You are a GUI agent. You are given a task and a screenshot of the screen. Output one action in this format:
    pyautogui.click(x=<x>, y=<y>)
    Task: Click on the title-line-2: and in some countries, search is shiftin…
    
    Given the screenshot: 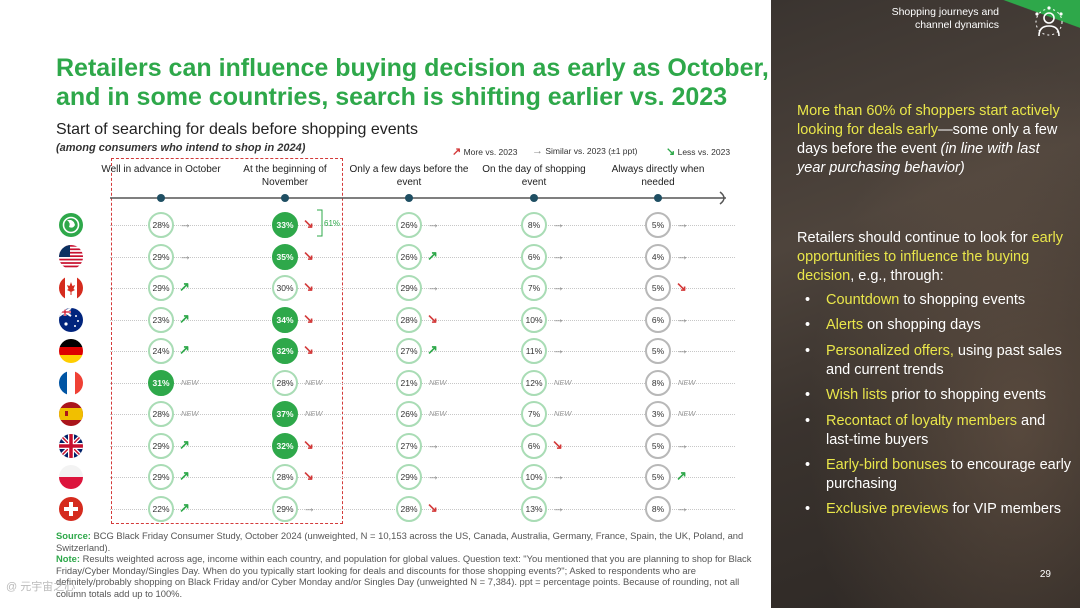 What is the action you would take?
    pyautogui.click(x=392, y=97)
    